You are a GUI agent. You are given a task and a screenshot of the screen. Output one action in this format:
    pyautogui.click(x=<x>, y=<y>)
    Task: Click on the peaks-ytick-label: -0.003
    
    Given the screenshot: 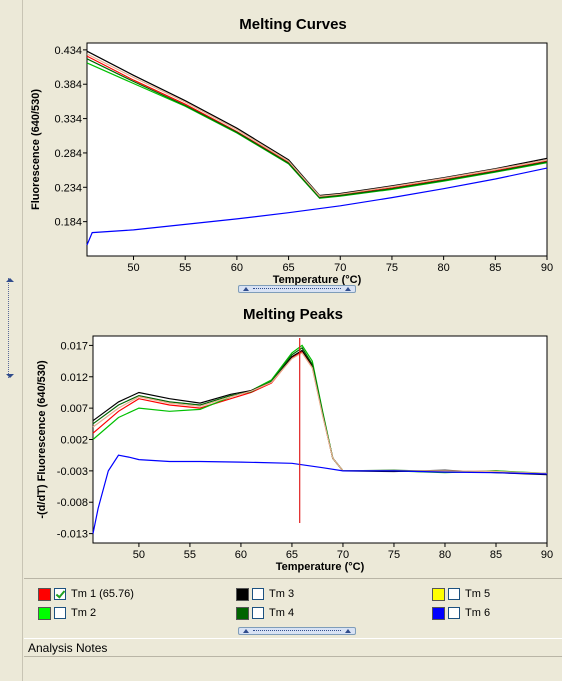 What is the action you would take?
    pyautogui.click(x=72, y=472)
    